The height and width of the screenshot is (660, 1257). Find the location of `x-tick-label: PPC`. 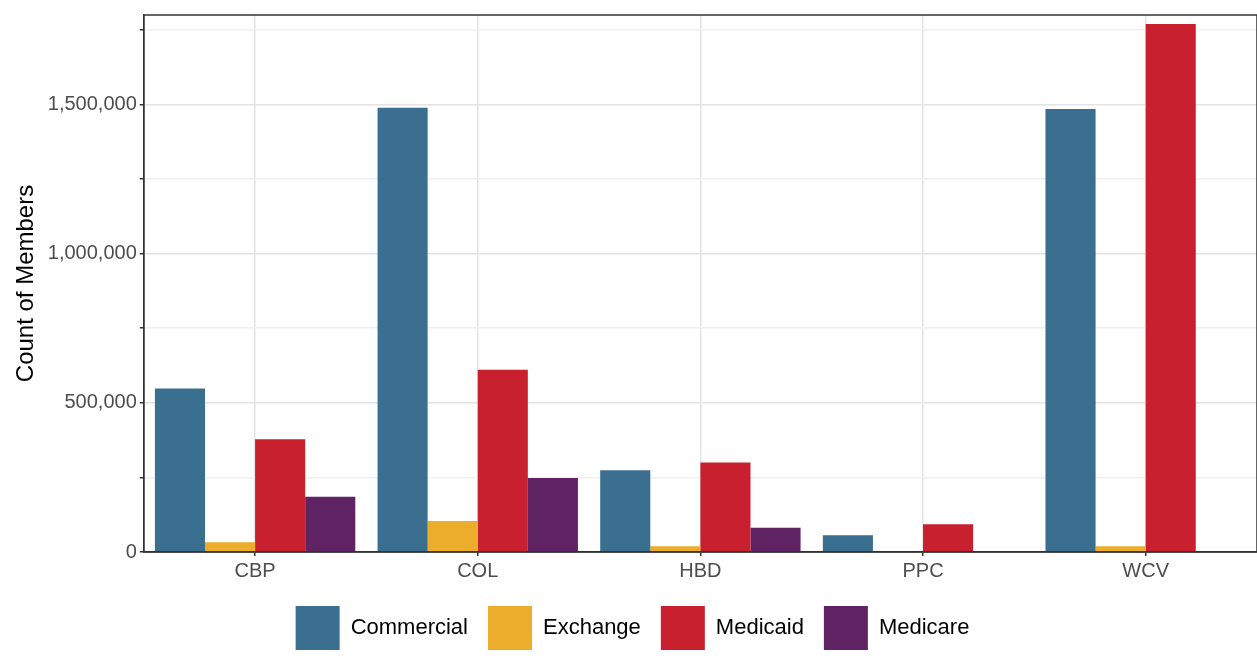

x-tick-label: PPC is located at coordinates (923, 569).